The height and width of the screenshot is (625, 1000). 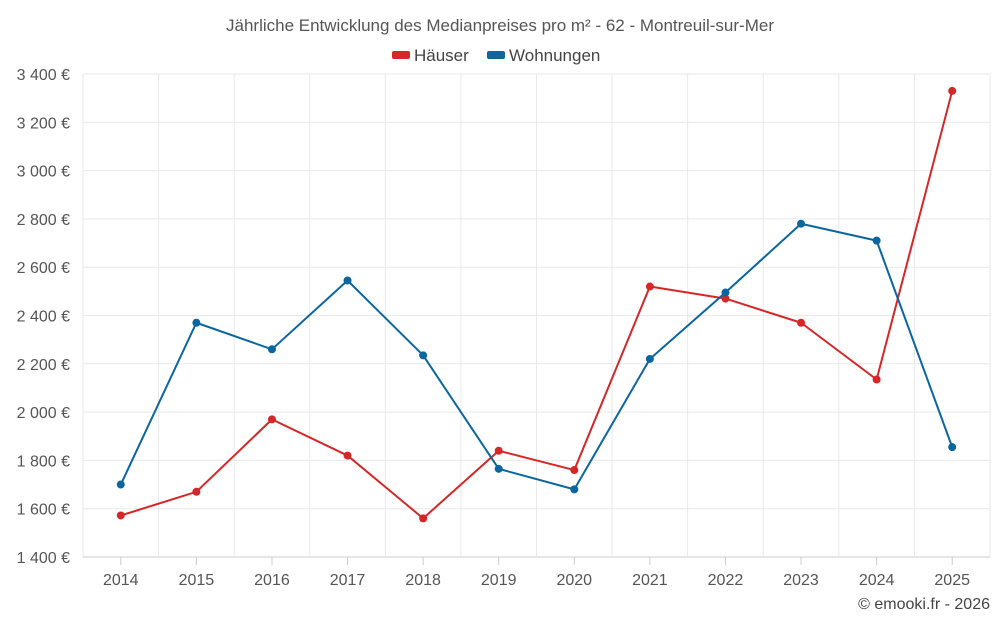 What do you see at coordinates (441, 55) in the screenshot?
I see `legend-label: Häuser` at bounding box center [441, 55].